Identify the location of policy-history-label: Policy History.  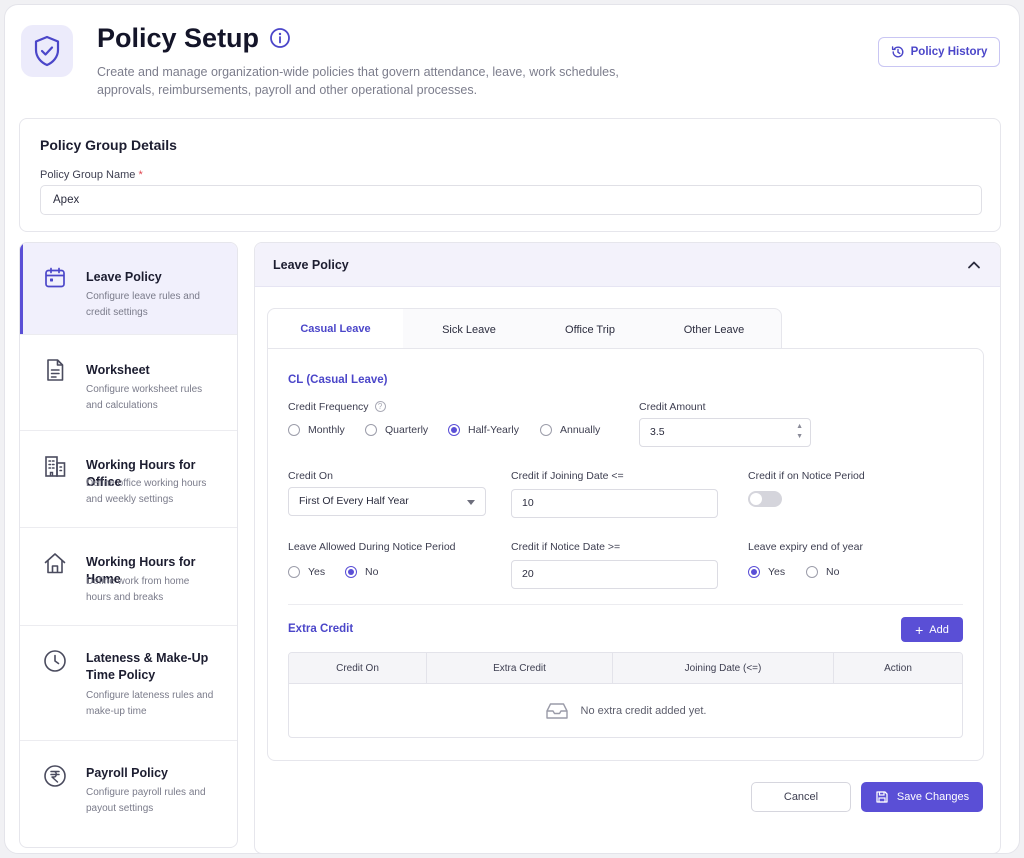
(949, 52).